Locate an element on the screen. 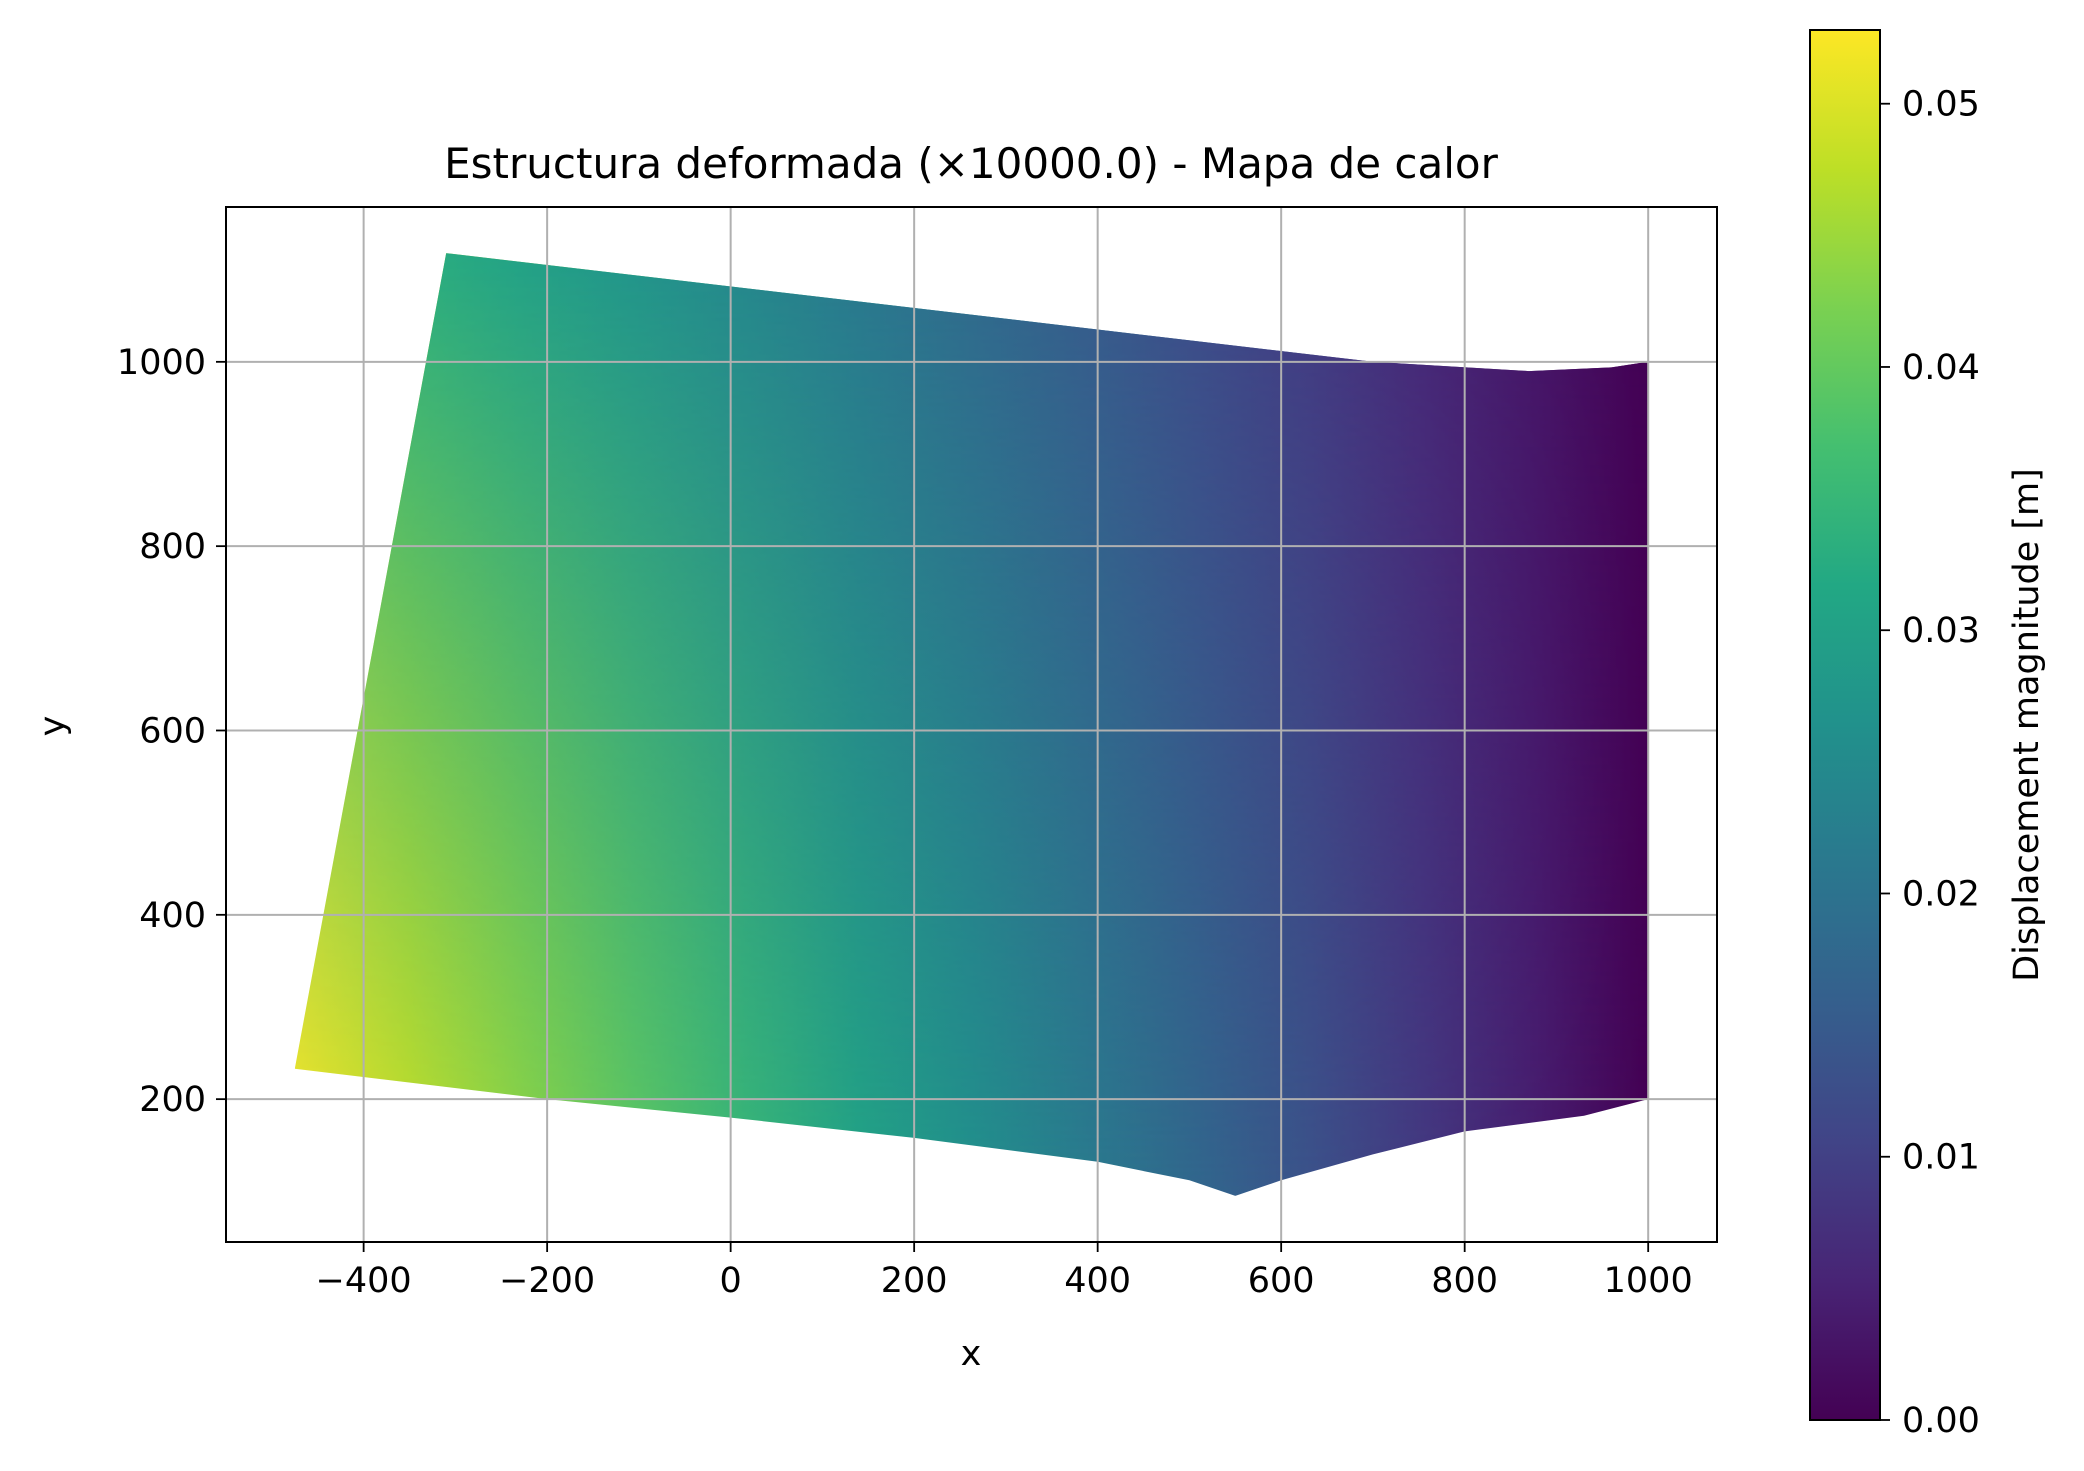  x-tick-label: 800 is located at coordinates (1464, 1281).